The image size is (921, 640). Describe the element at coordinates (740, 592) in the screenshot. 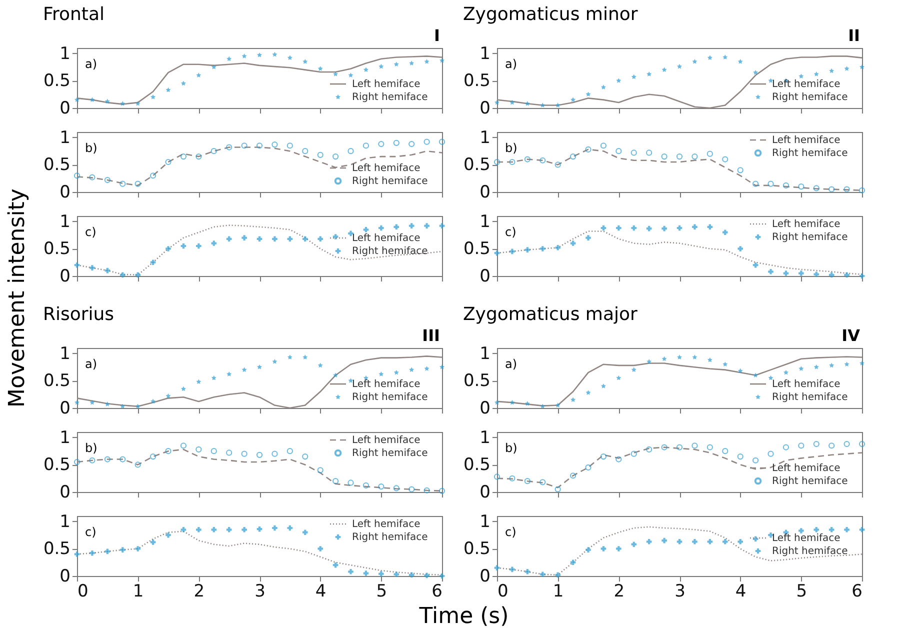

I see `x-tick-label: 4` at that location.